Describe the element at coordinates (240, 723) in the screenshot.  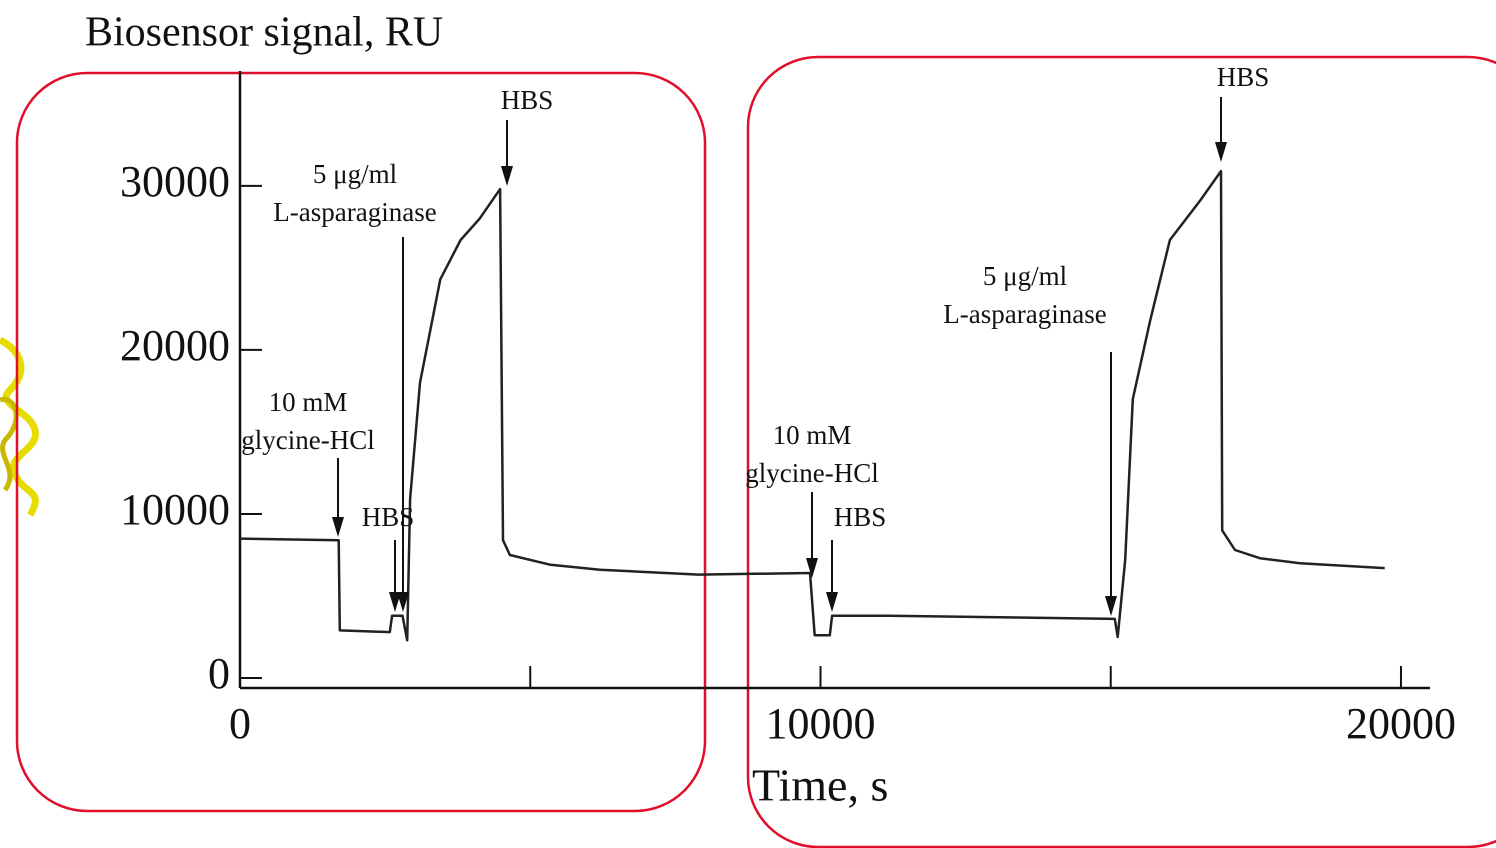
I see `x-tick-label: 0` at that location.